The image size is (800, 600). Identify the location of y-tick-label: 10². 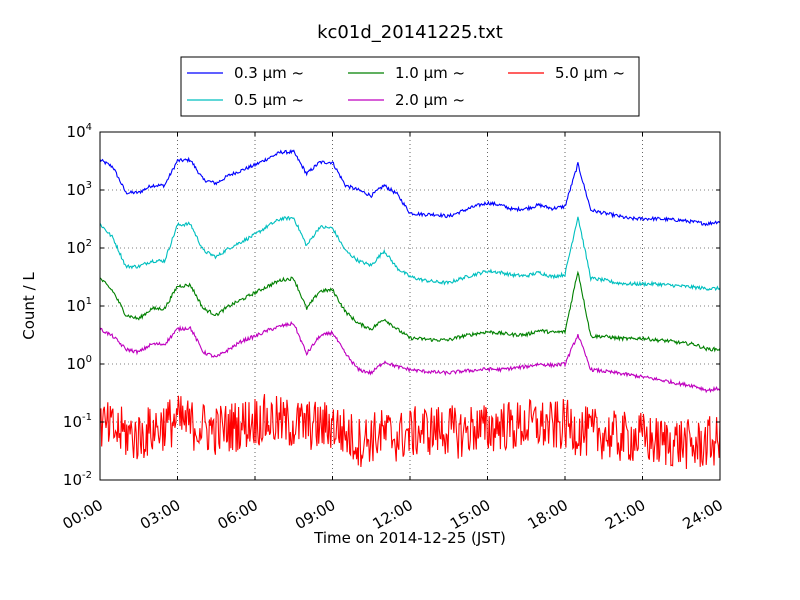
(79, 247).